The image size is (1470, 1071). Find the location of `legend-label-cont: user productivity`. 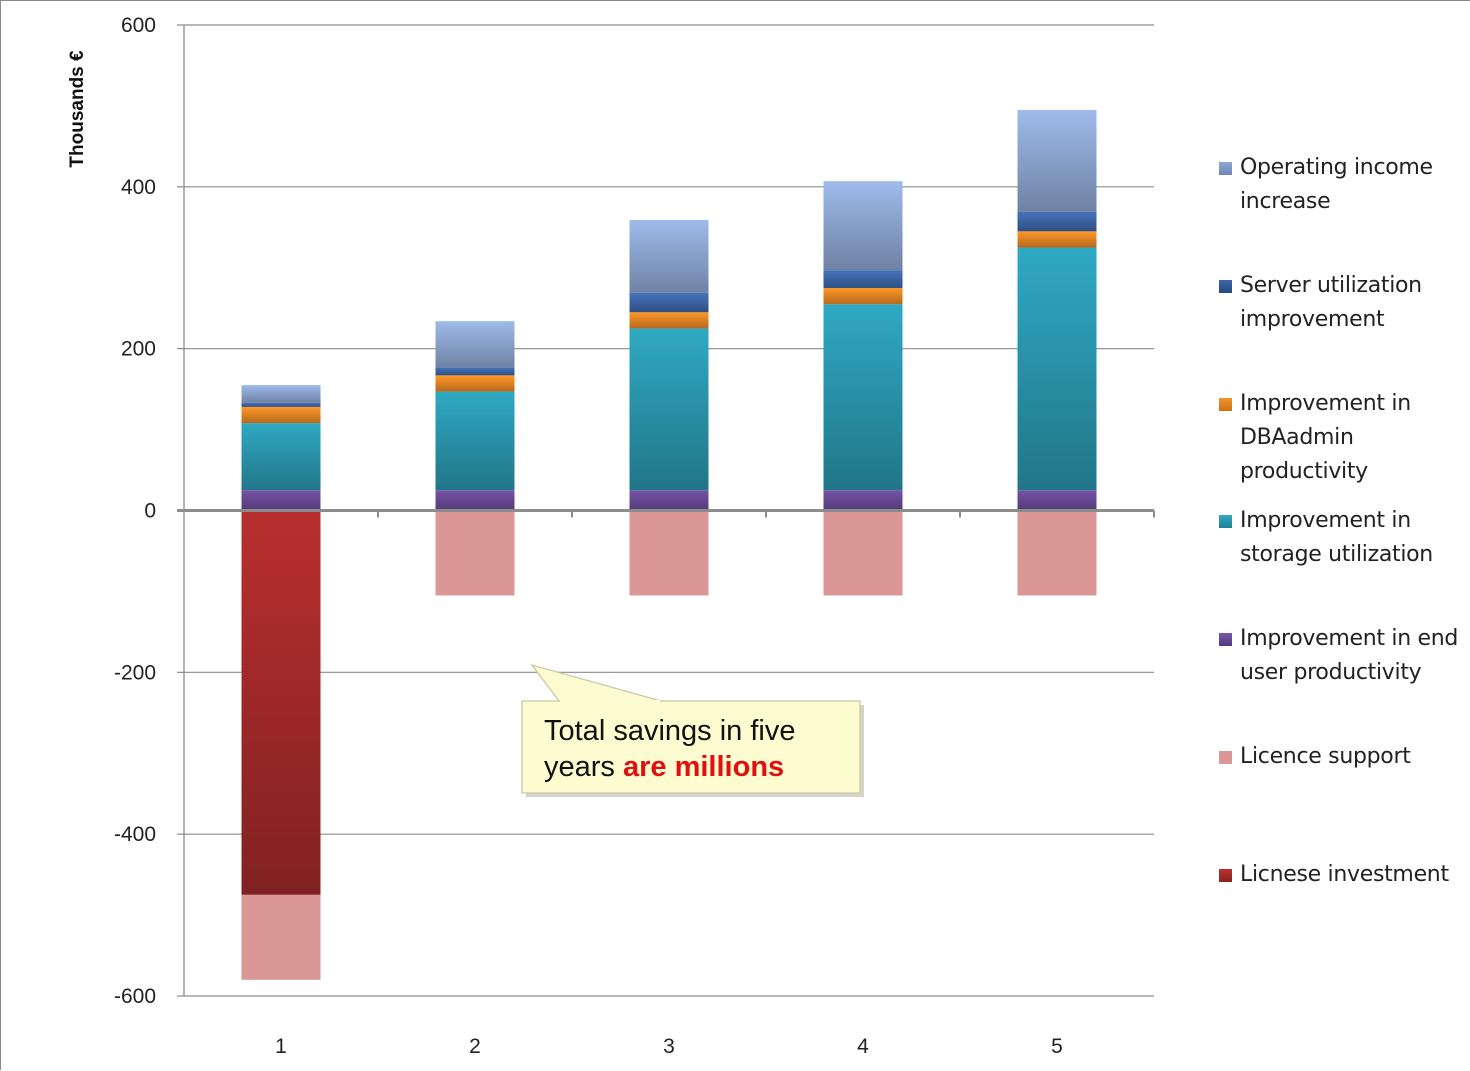

legend-label-cont: user productivity is located at coordinates (1331, 672).